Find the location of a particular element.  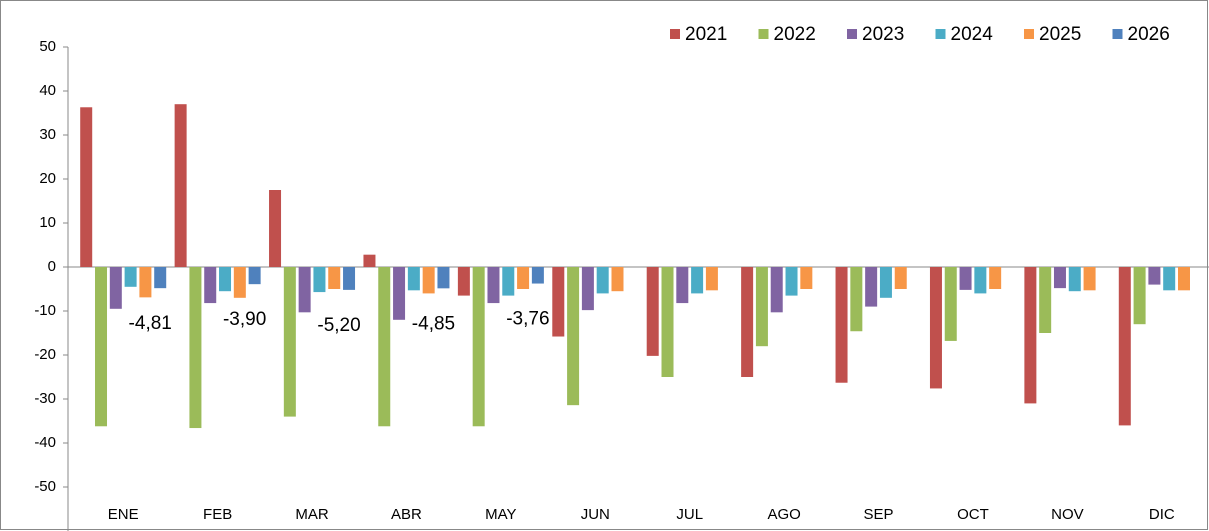

x-tick-label: JUL is located at coordinates (689, 514).